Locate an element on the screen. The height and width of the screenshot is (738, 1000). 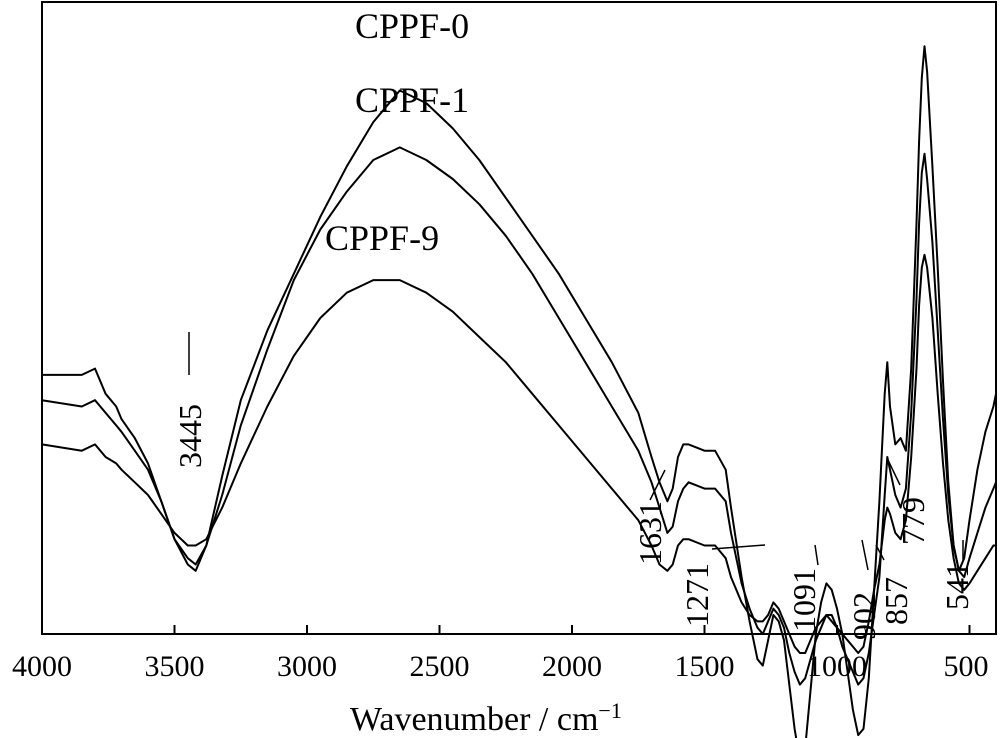
series-label-cppf-1: CPPF-1 is located at coordinates (412, 100).